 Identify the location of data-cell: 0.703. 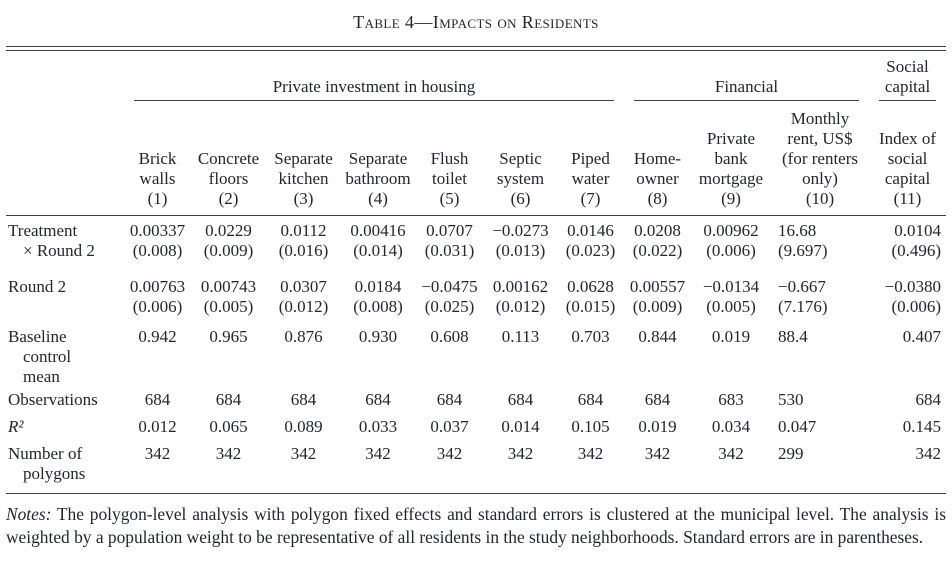
(590, 352).